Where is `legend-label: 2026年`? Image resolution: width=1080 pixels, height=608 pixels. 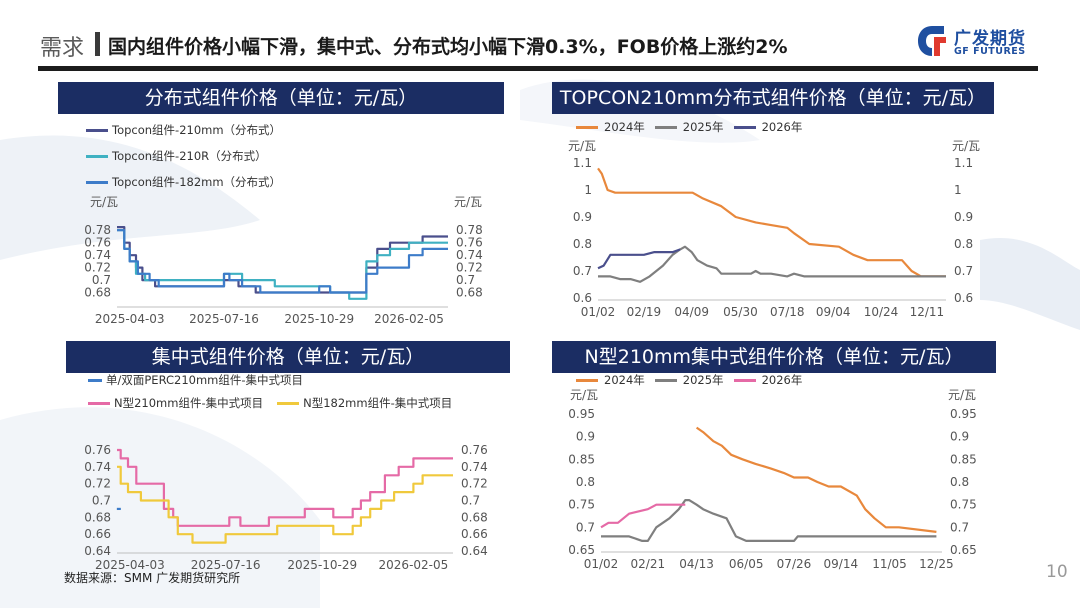 legend-label: 2026年 is located at coordinates (782, 380).